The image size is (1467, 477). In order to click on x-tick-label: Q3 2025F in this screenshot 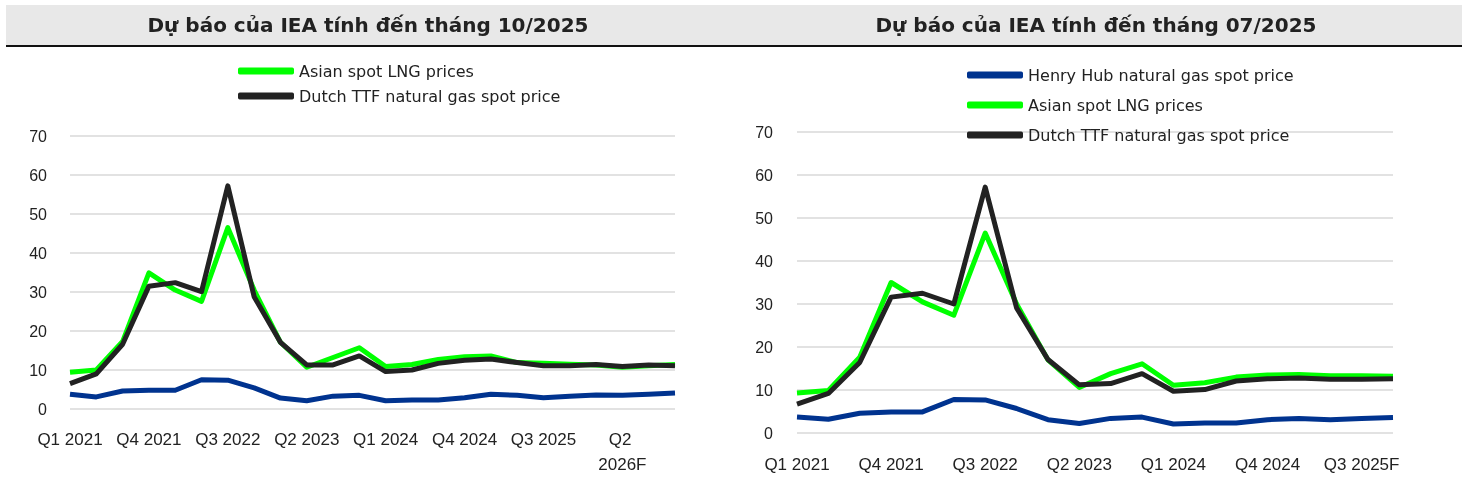, I will do `click(1361, 464)`.